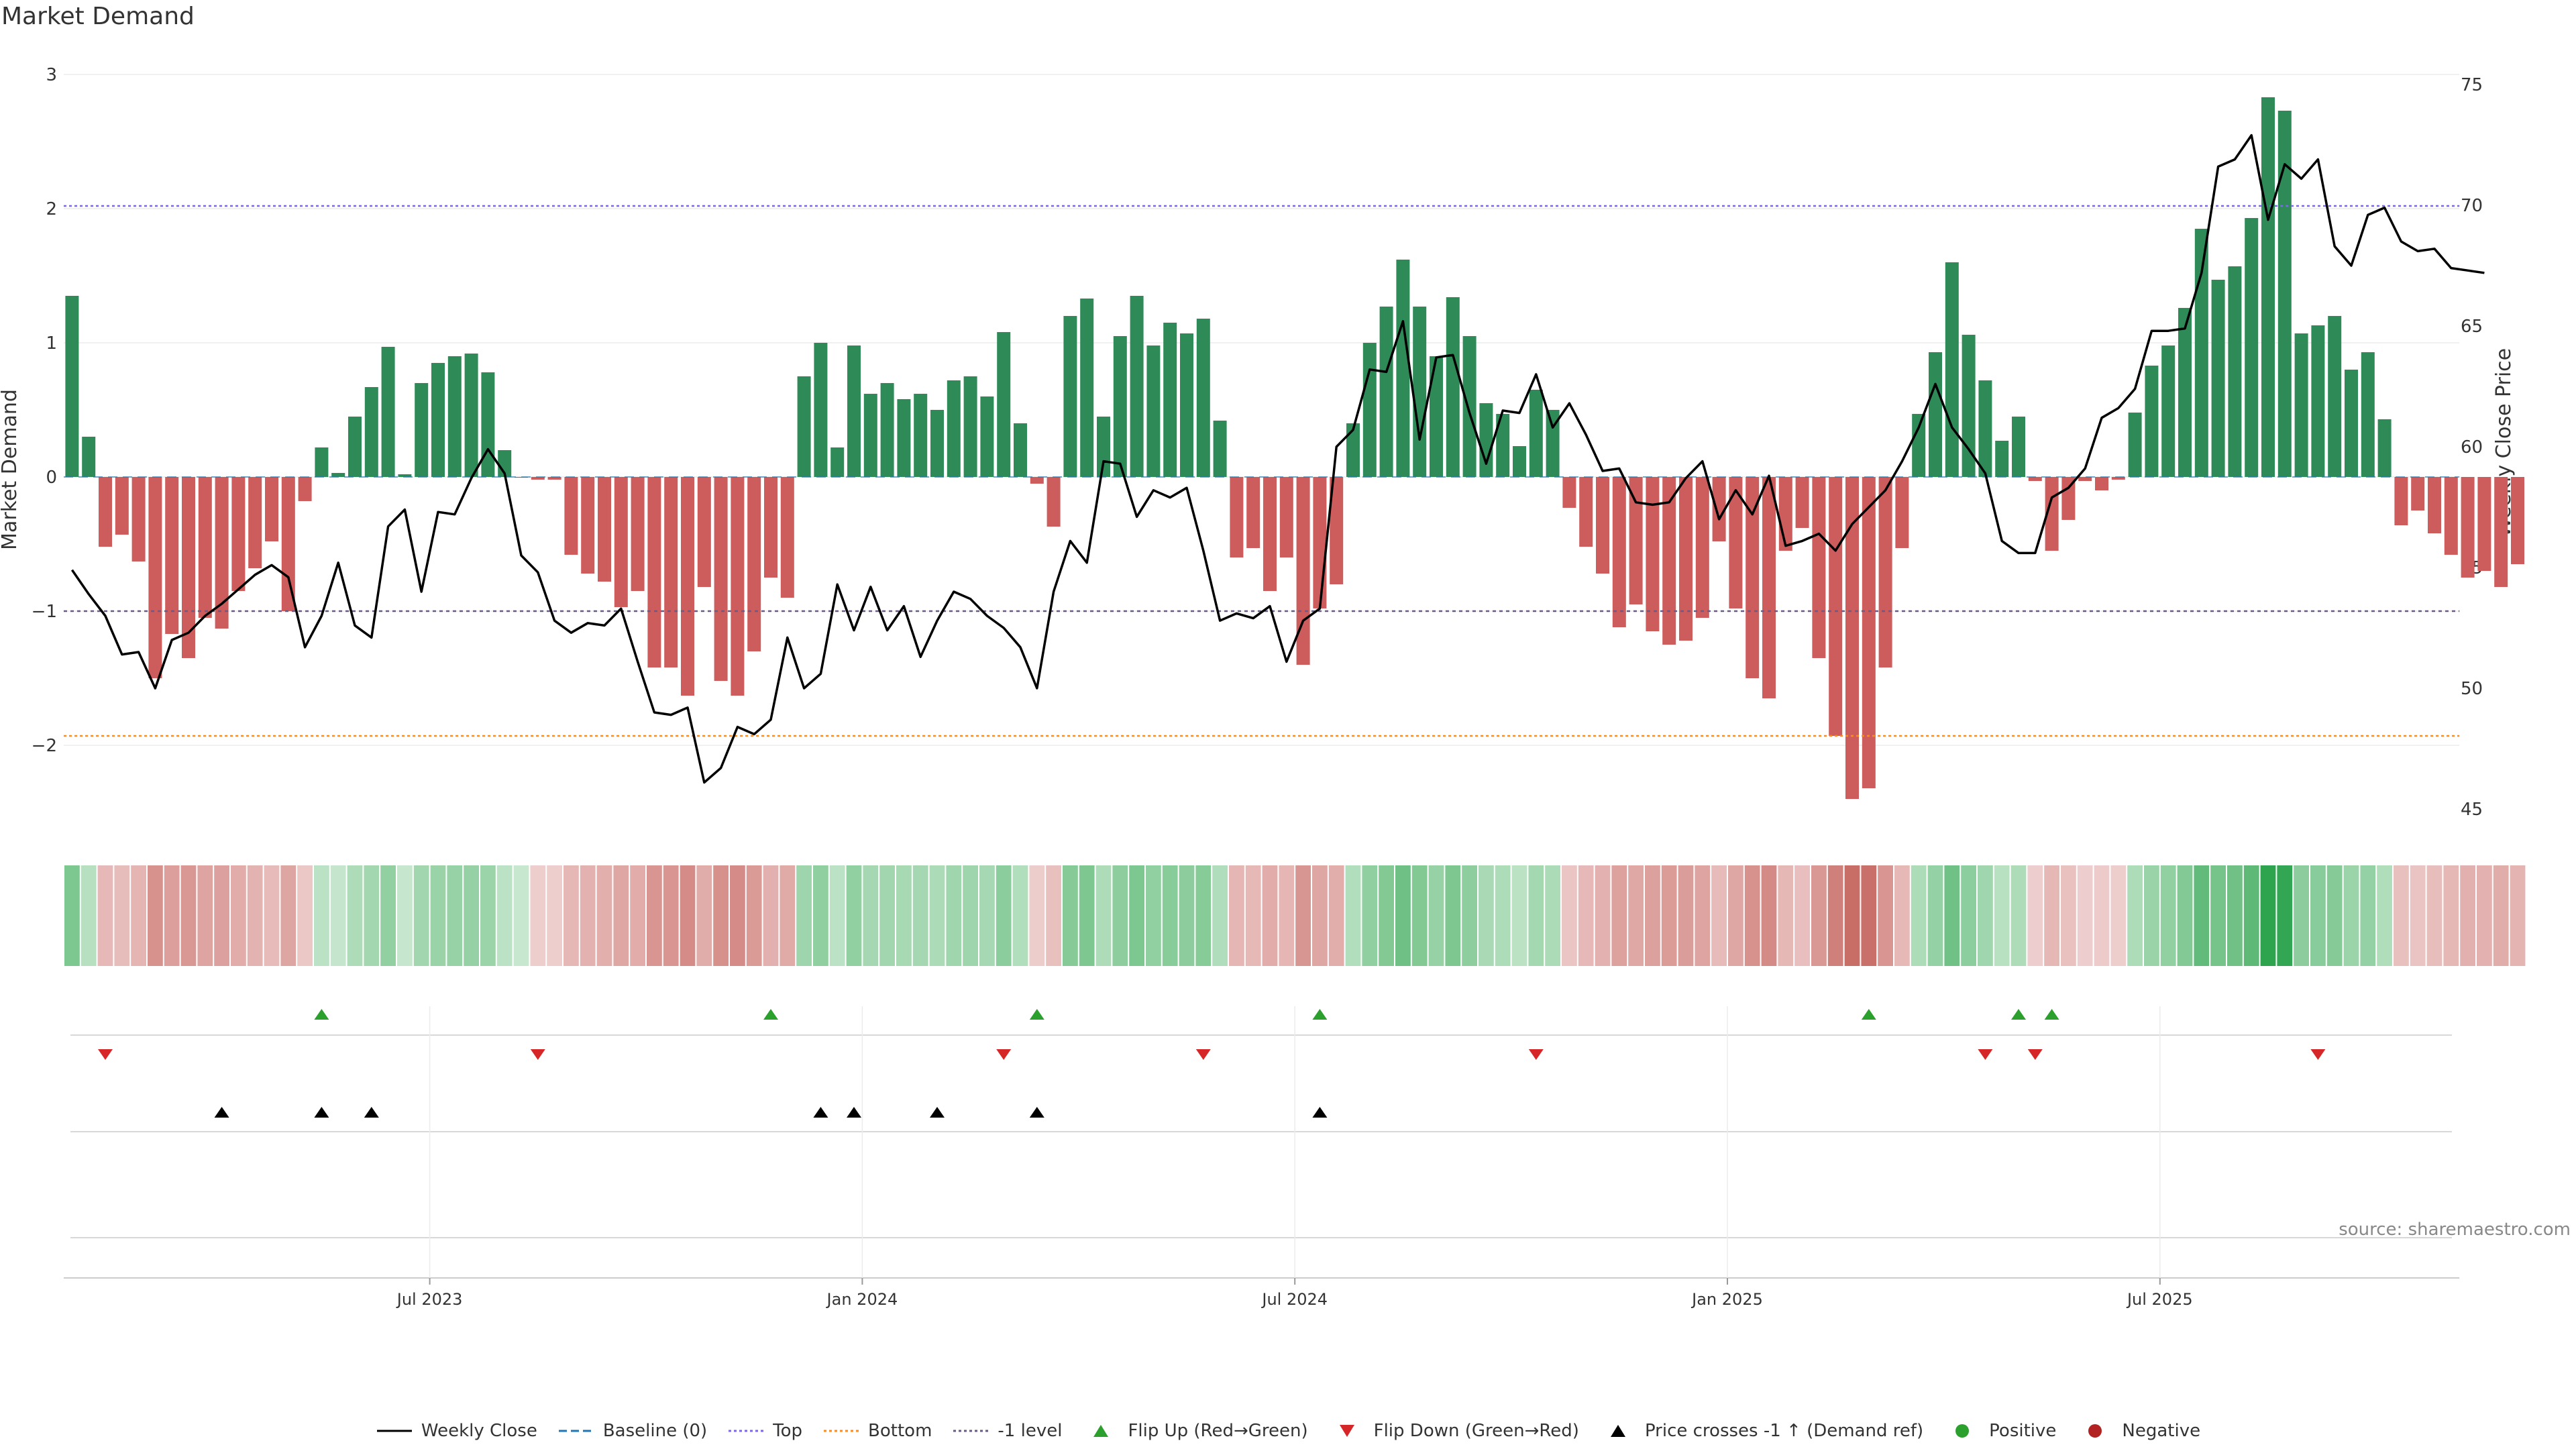 This screenshot has width=2576, height=1449. I want to click on legend-item: Bottom, so click(877, 1431).